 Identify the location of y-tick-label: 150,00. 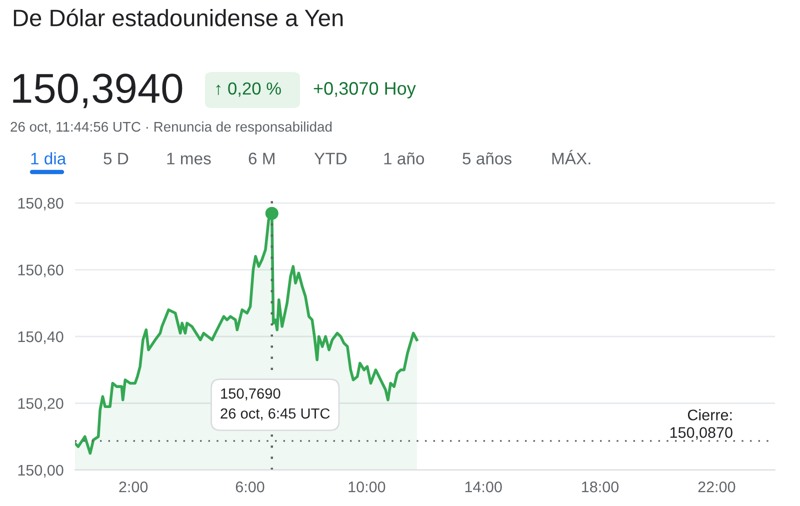
(41, 471).